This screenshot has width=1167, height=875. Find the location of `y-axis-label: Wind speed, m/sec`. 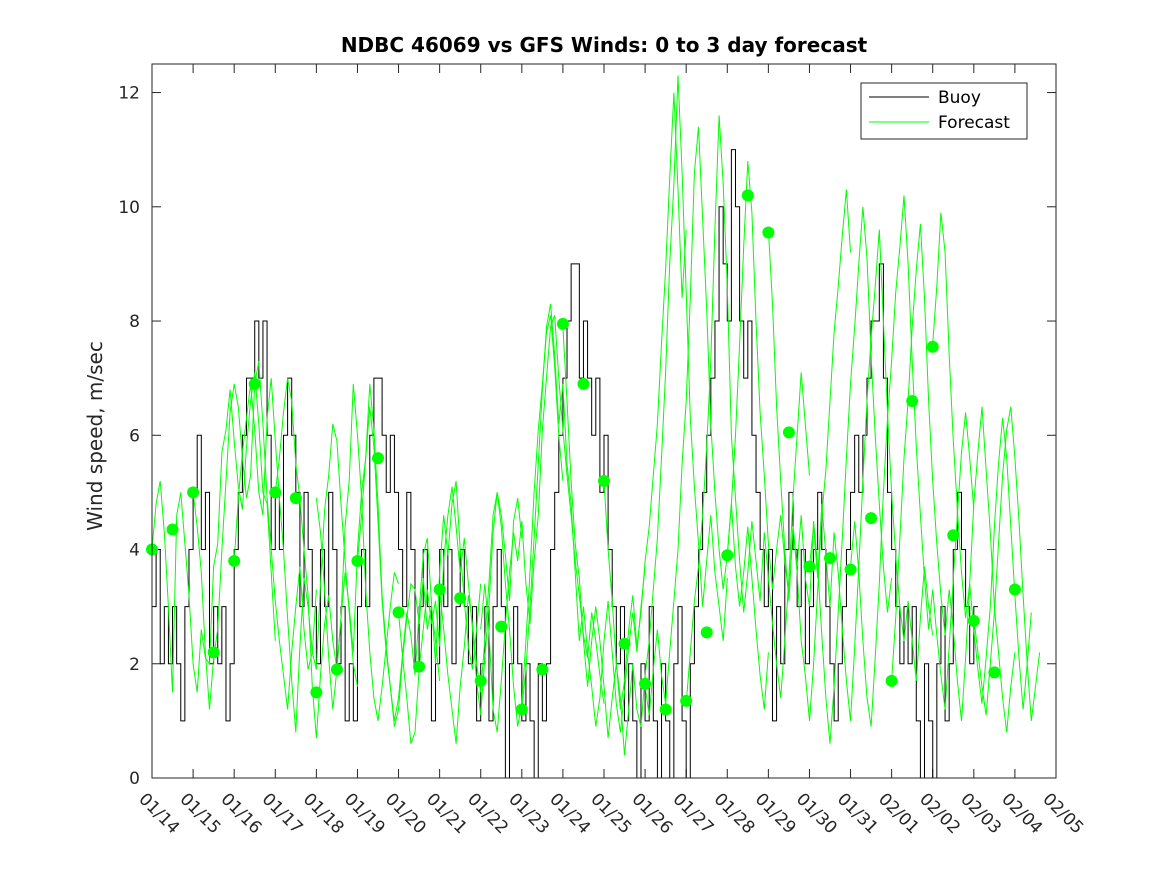

y-axis-label: Wind speed, m/sec is located at coordinates (95, 436).